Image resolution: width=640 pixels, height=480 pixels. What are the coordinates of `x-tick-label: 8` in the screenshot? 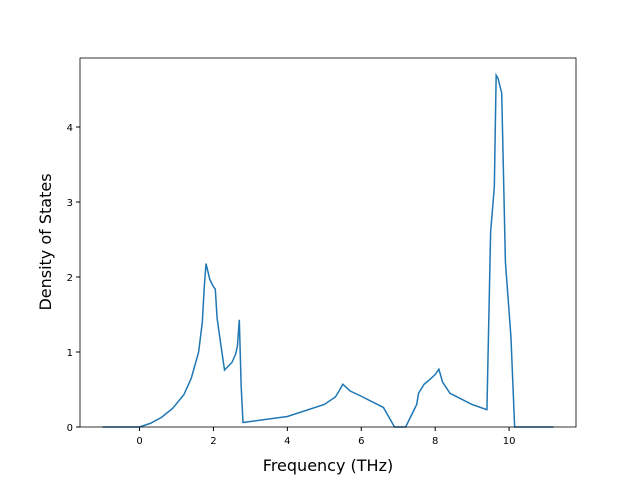 It's located at (435, 441).